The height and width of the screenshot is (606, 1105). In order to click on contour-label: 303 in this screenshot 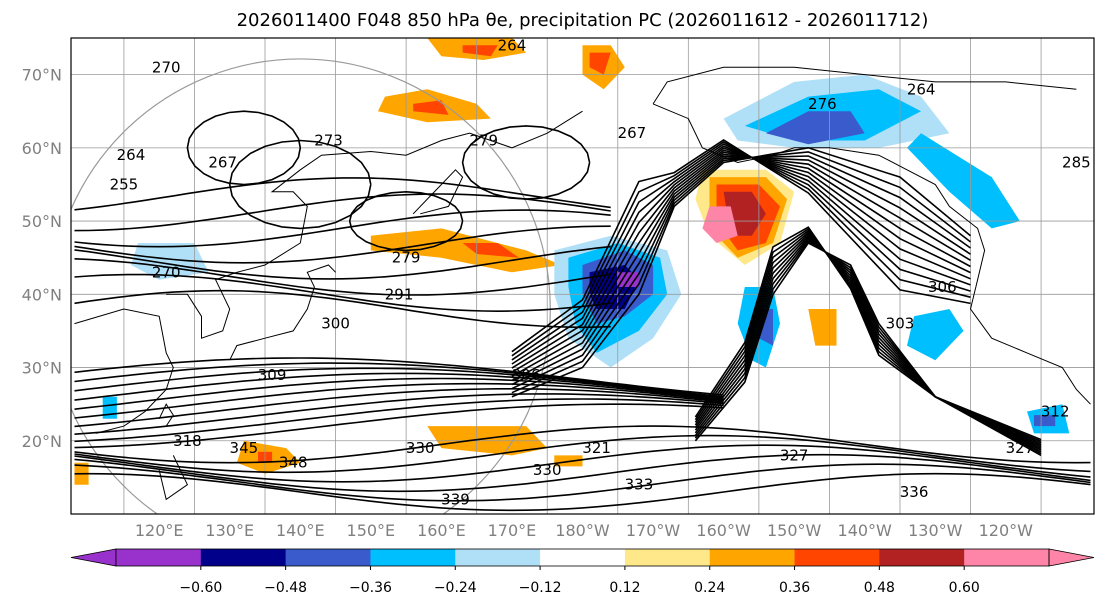, I will do `click(900, 324)`.